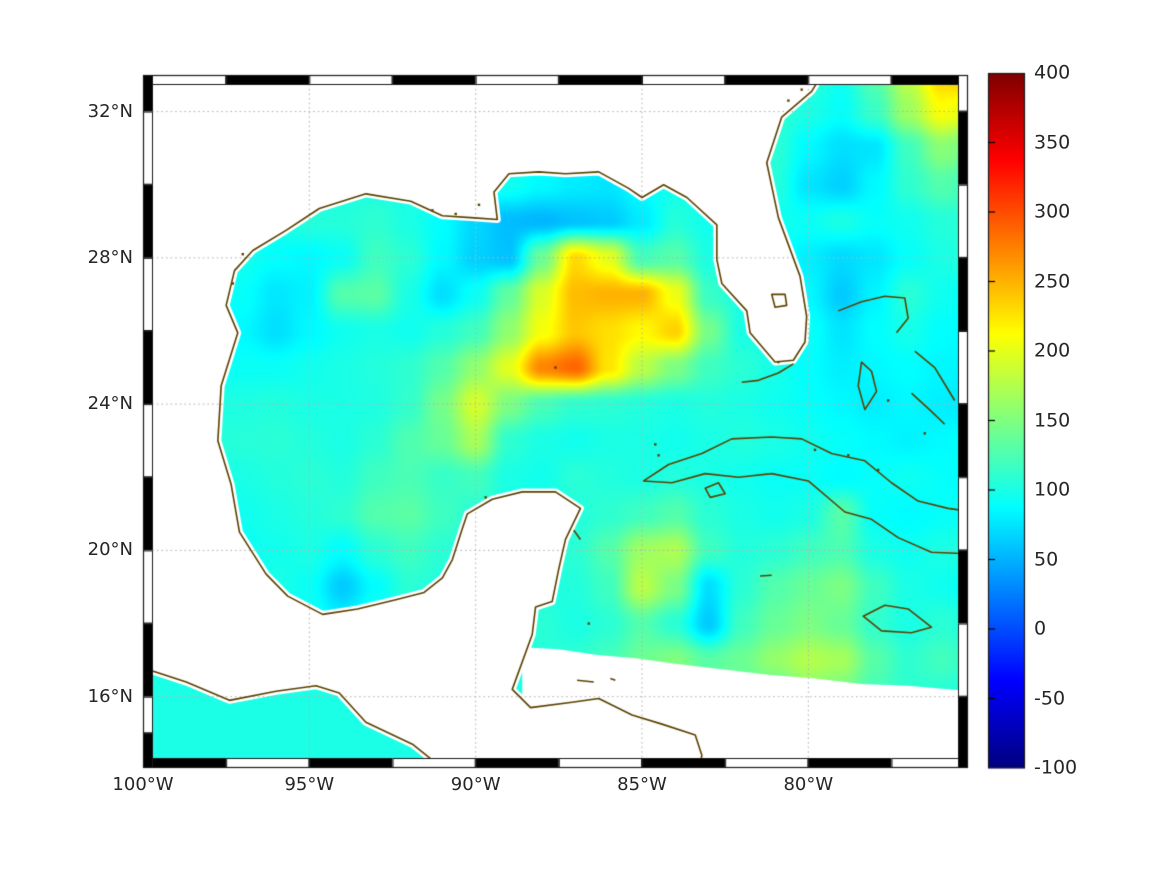 This screenshot has width=1167, height=875. I want to click on colorbar-tick-label: -50, so click(1050, 698).